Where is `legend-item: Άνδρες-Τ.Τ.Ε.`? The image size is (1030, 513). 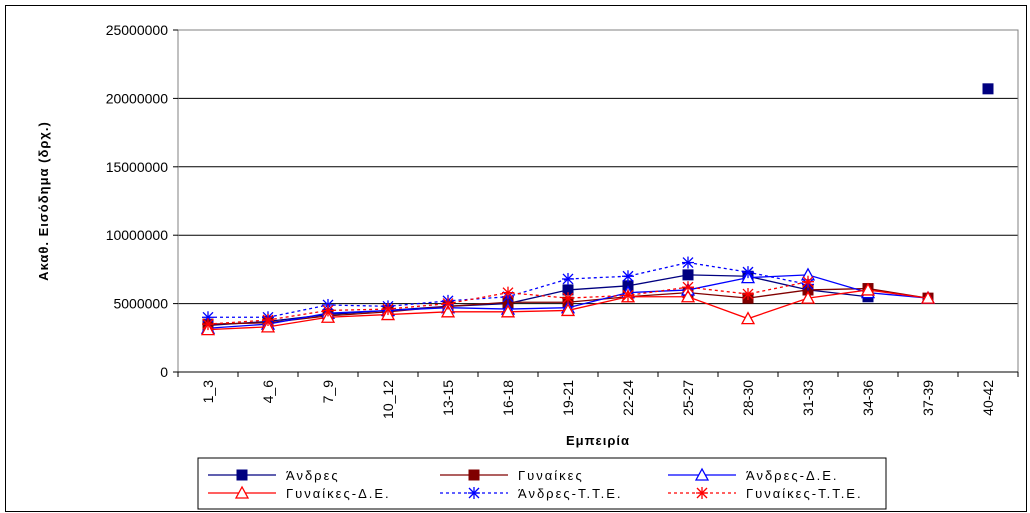
legend-item: Άνδρες-Τ.Τ.Ε. is located at coordinates (531, 493).